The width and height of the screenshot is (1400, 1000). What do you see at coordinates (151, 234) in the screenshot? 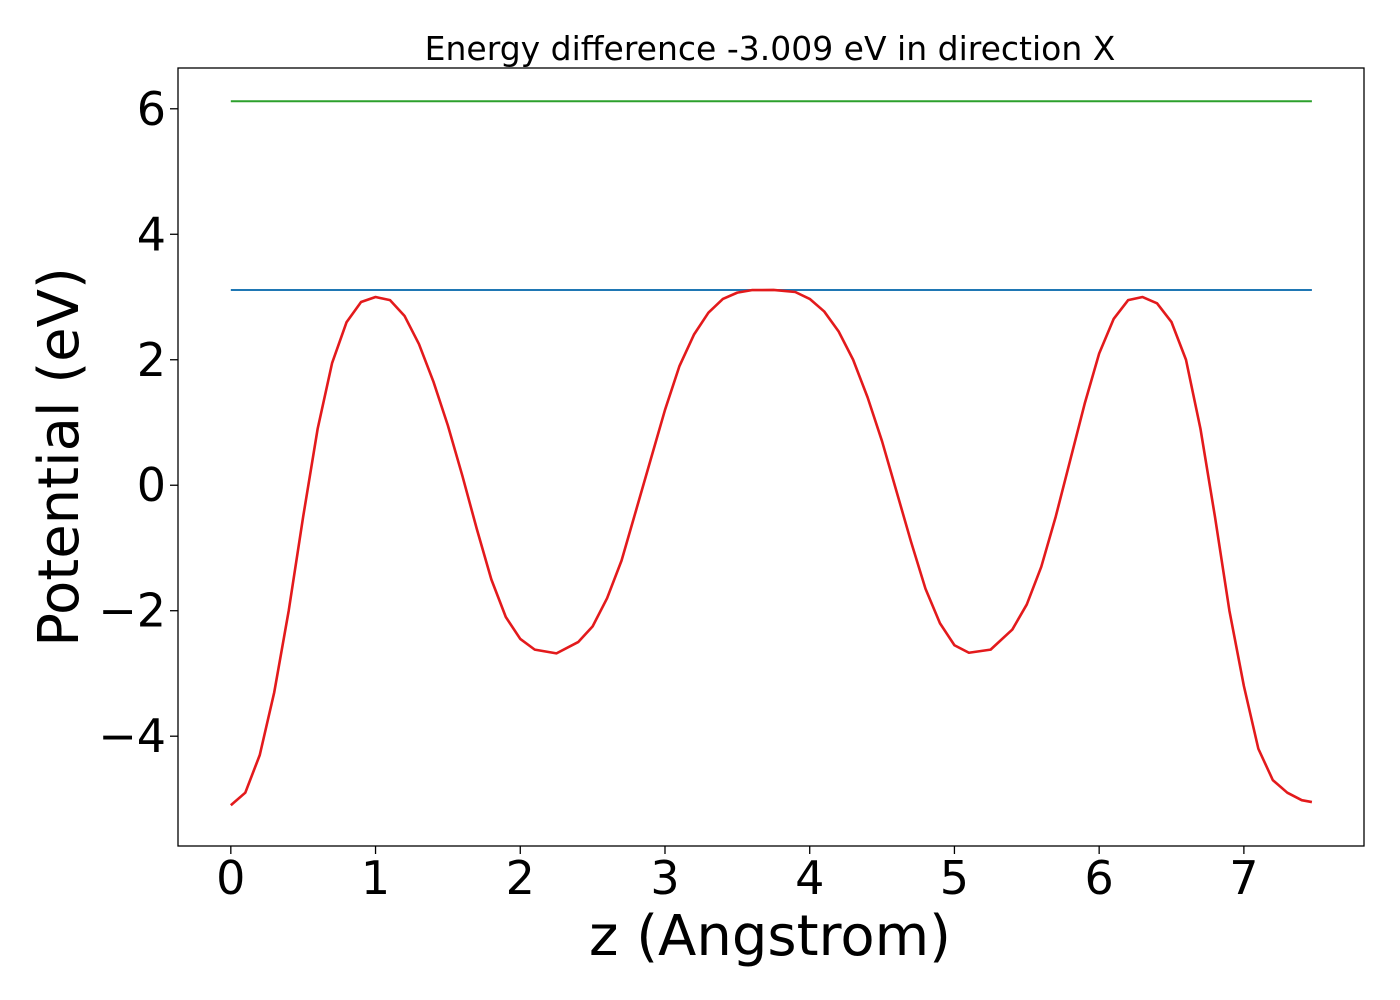
I see `y-tick-label: 4` at bounding box center [151, 234].